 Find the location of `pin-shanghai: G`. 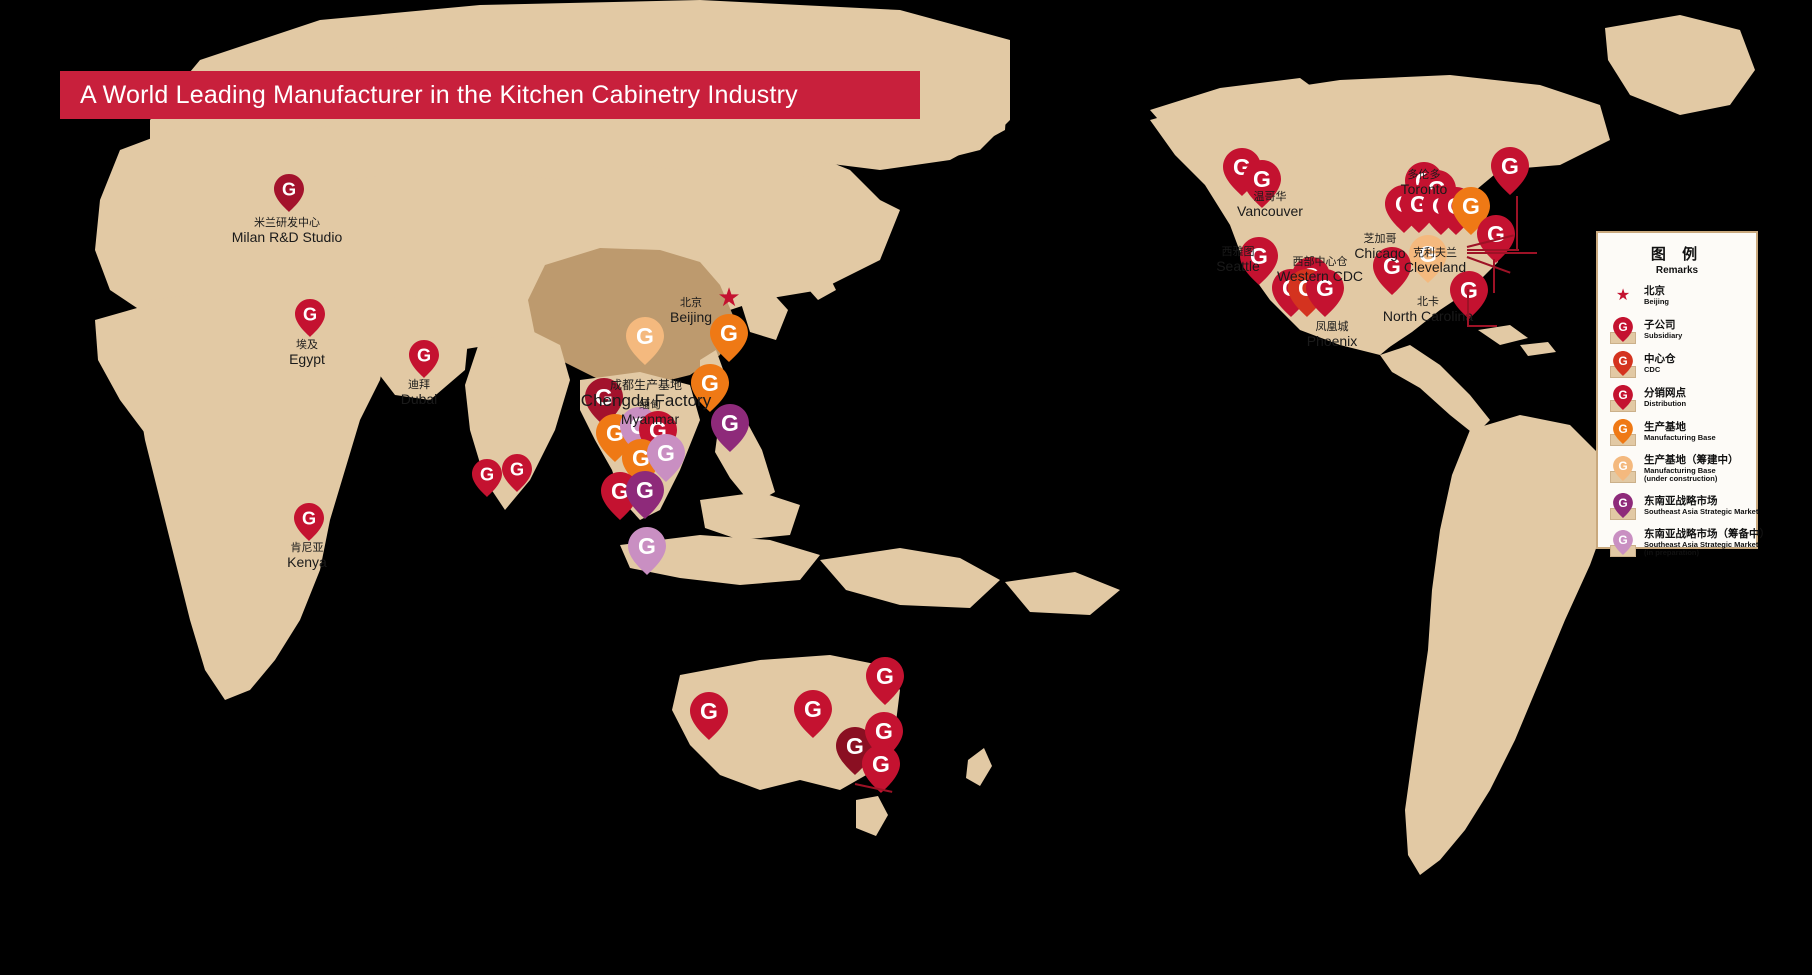

pin-shanghai: G is located at coordinates (710, 388).